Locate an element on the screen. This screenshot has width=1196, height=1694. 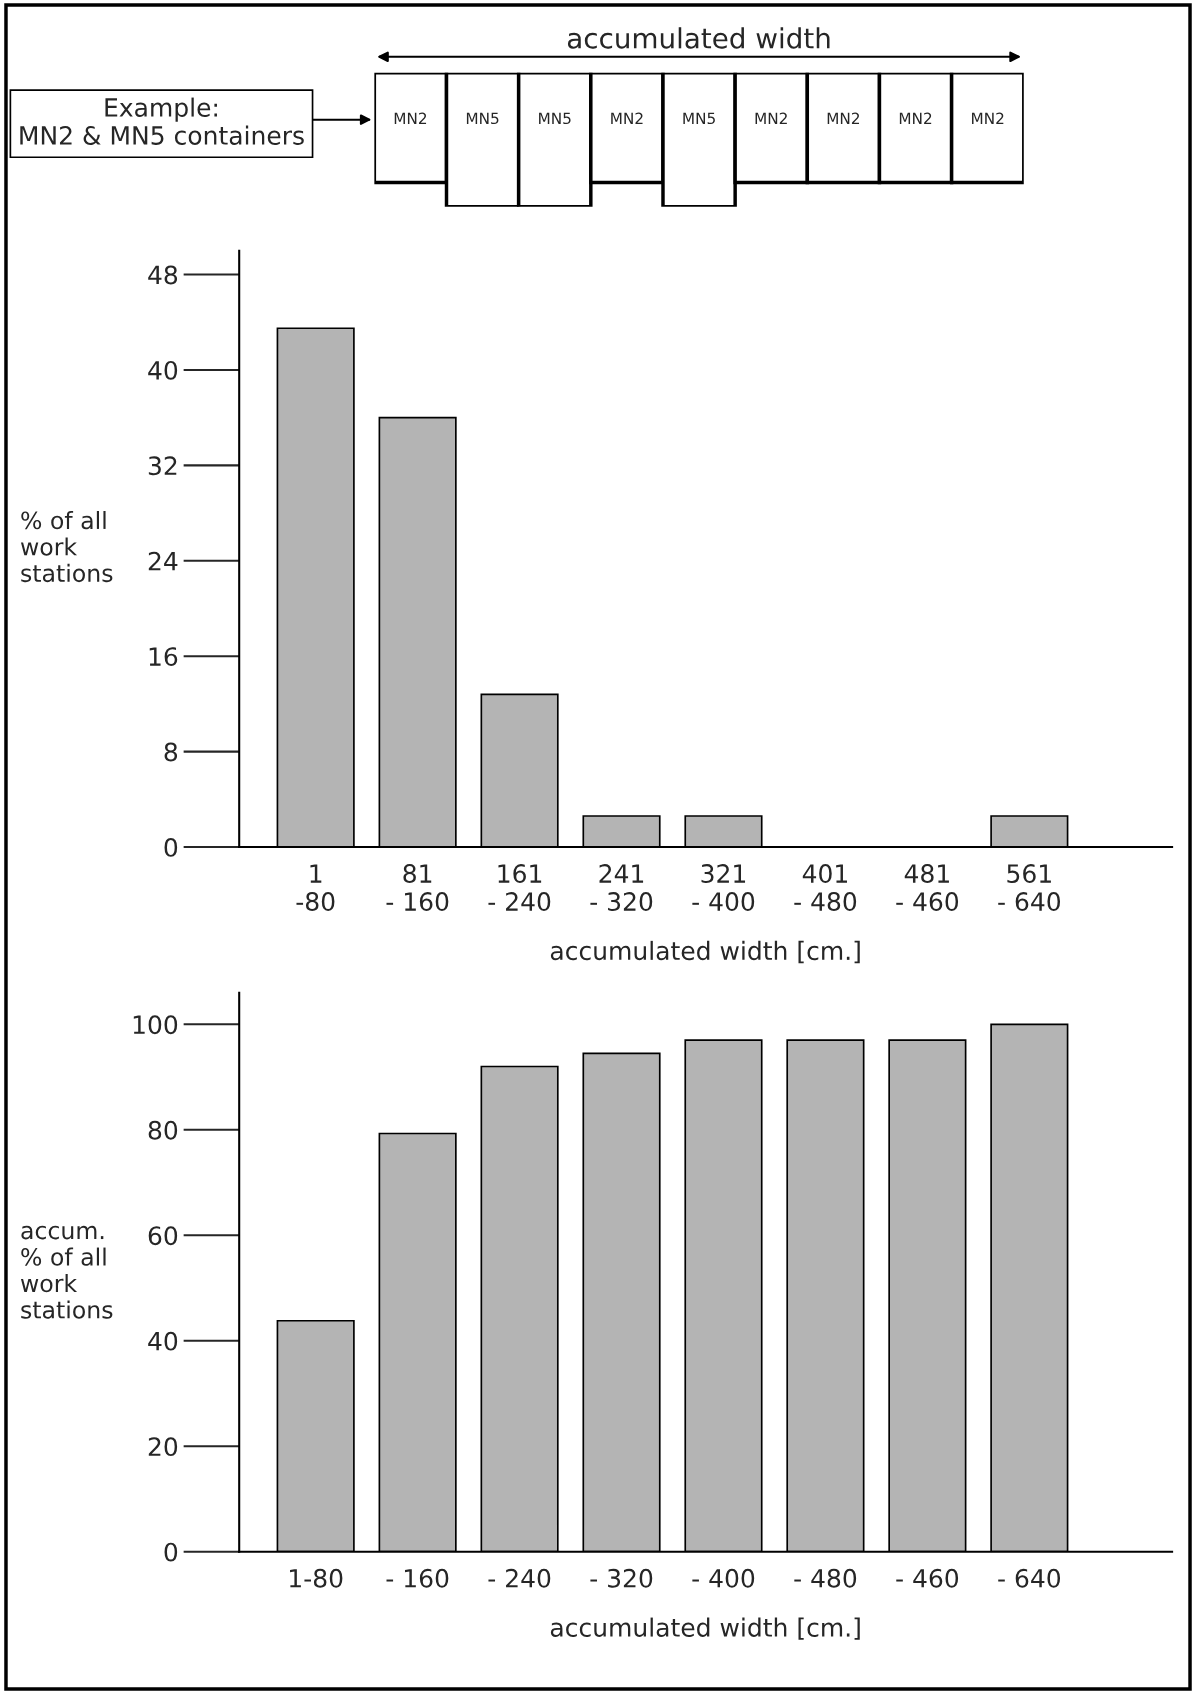
y-tick-label: 48 is located at coordinates (163, 275).